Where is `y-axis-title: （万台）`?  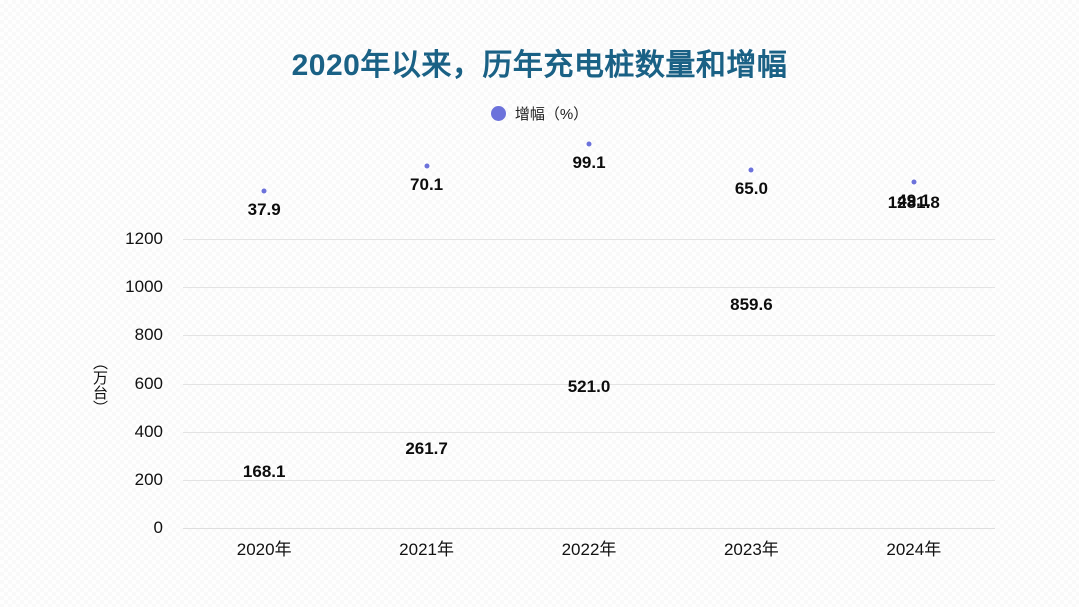
y-axis-title: （万台） is located at coordinates (99, 385).